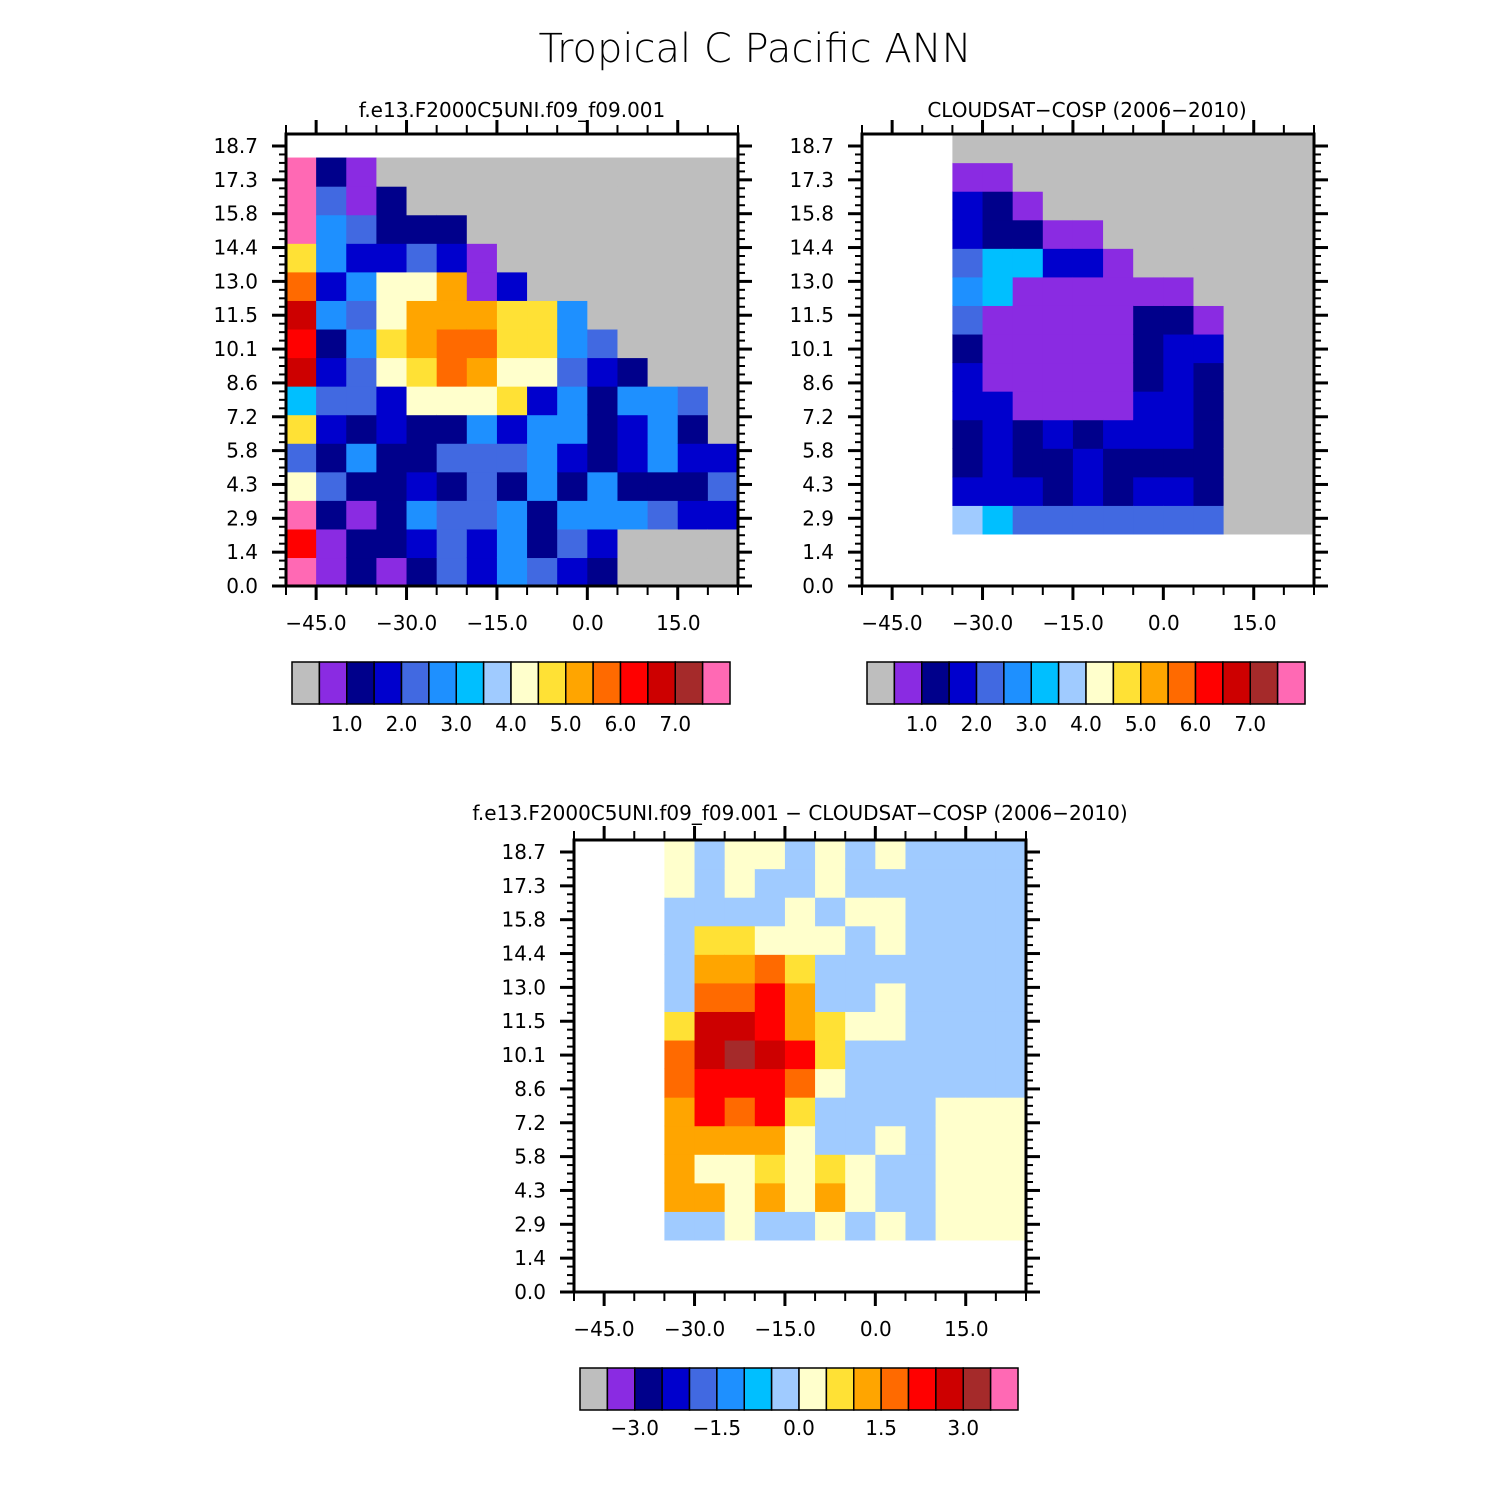 The height and width of the screenshot is (1510, 1510). Describe the element at coordinates (1086, 698) in the screenshot. I see `panel-obs-colorbar: 1.0 2.0 3.0 4.0 5.0 6.0 7.0` at that location.